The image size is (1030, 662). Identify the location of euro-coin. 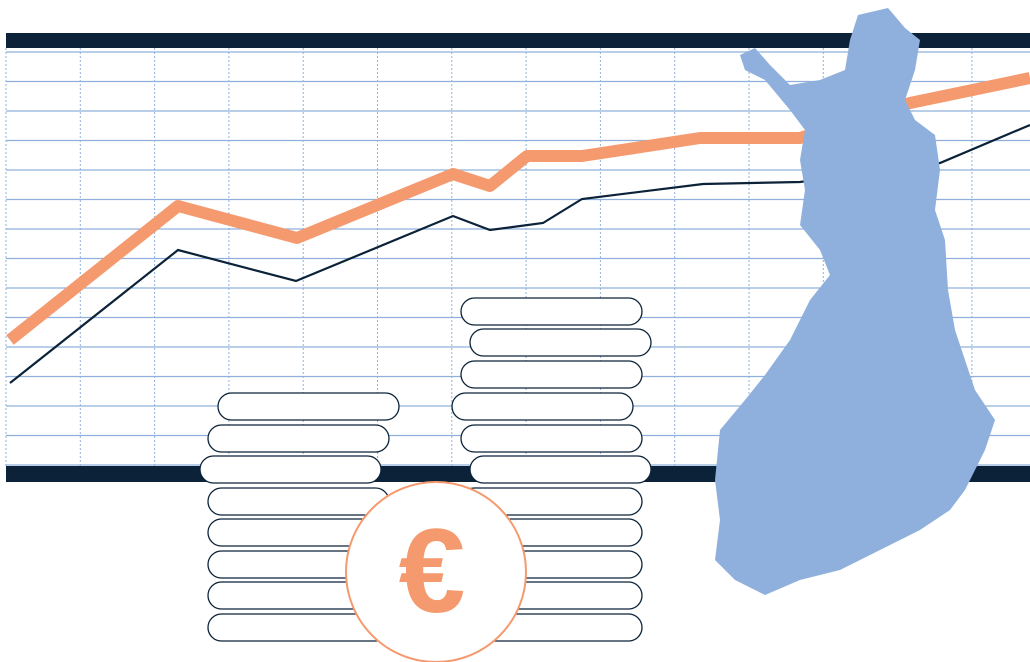
(436, 571).